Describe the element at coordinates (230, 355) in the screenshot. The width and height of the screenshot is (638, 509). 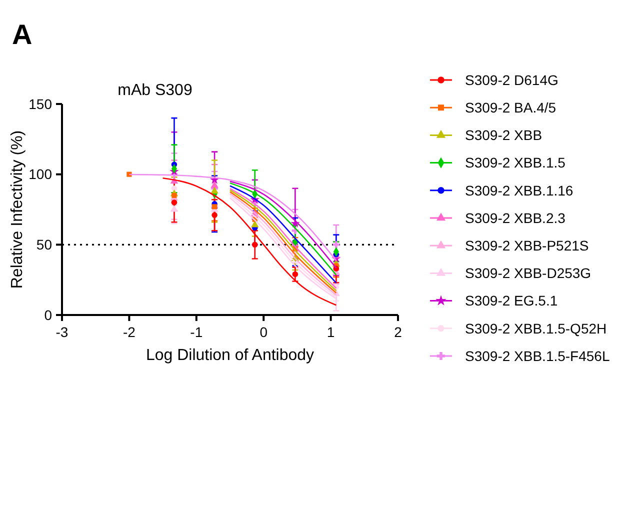
I see `x-axis-title: Log Dilution of Antibody` at that location.